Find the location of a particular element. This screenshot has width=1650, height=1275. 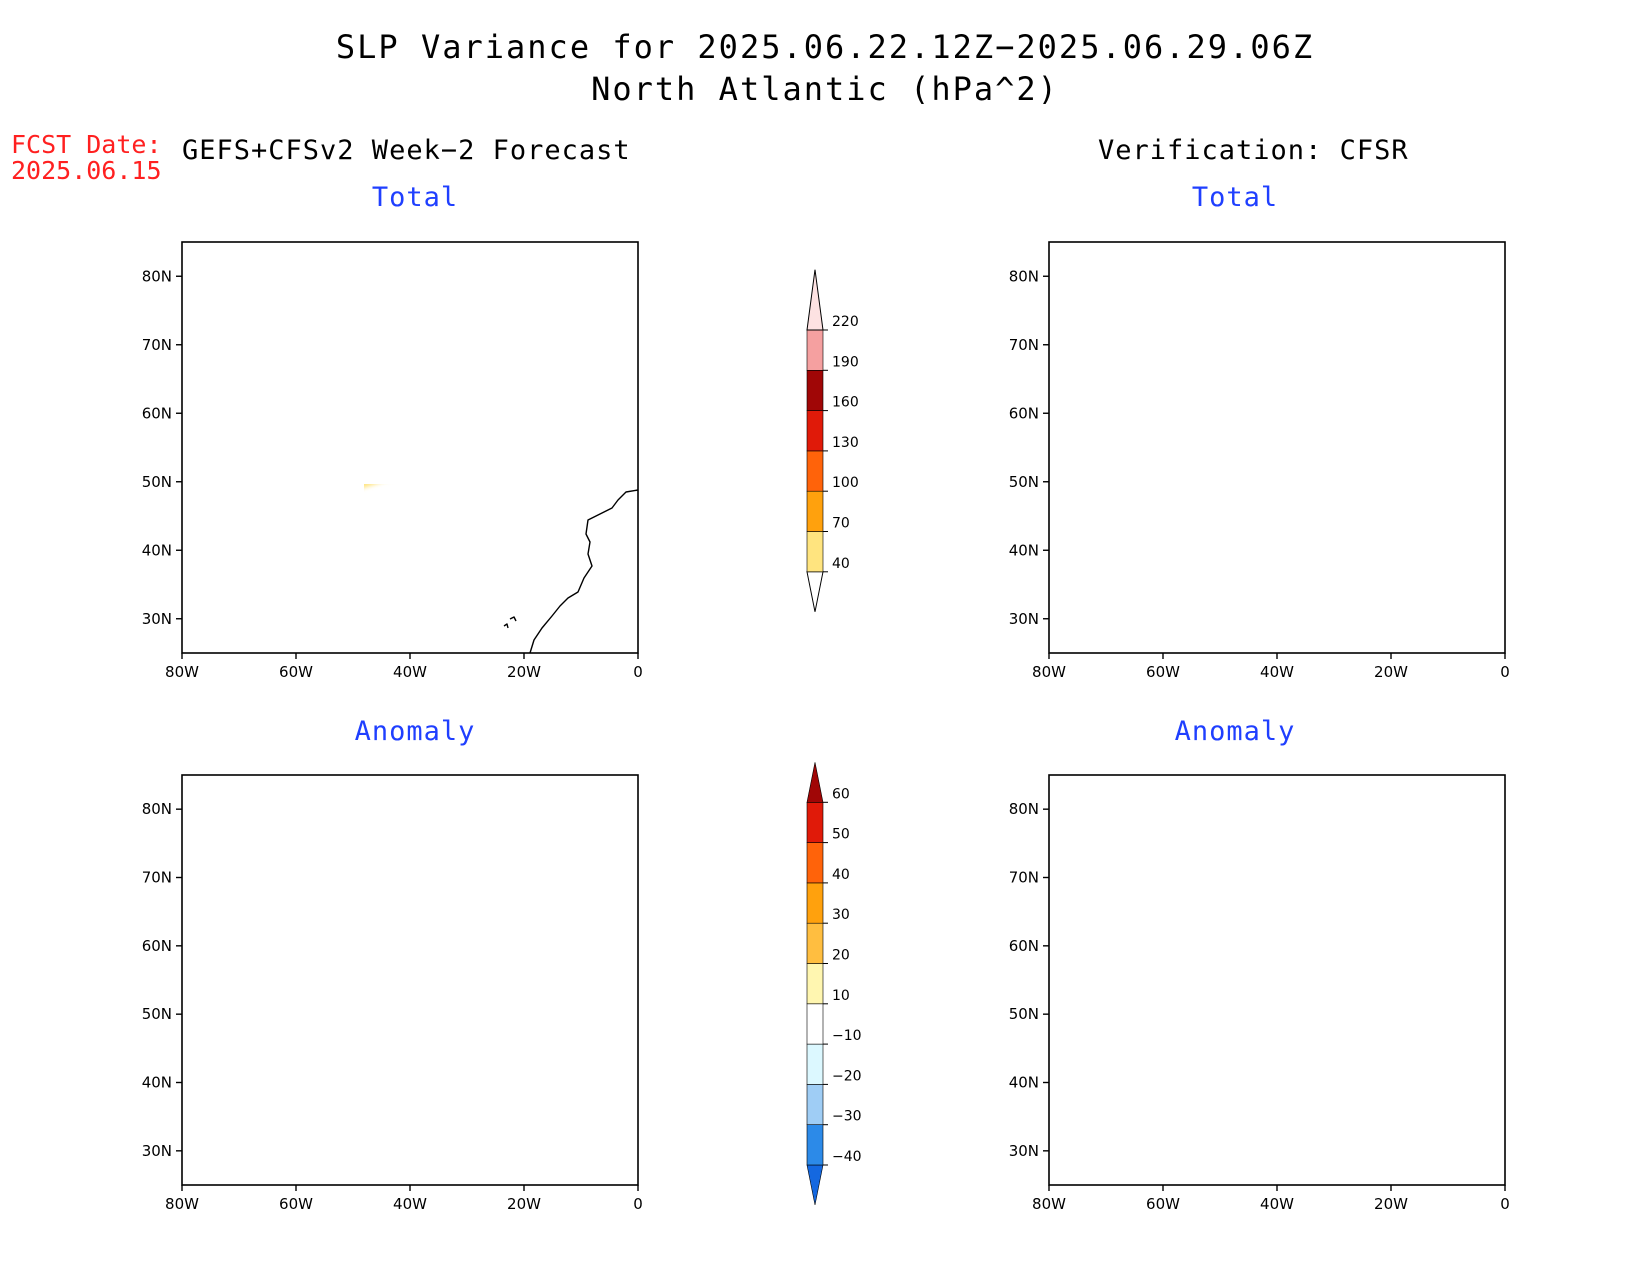

colorbar-anomaly-label: −20 is located at coordinates (847, 1076).